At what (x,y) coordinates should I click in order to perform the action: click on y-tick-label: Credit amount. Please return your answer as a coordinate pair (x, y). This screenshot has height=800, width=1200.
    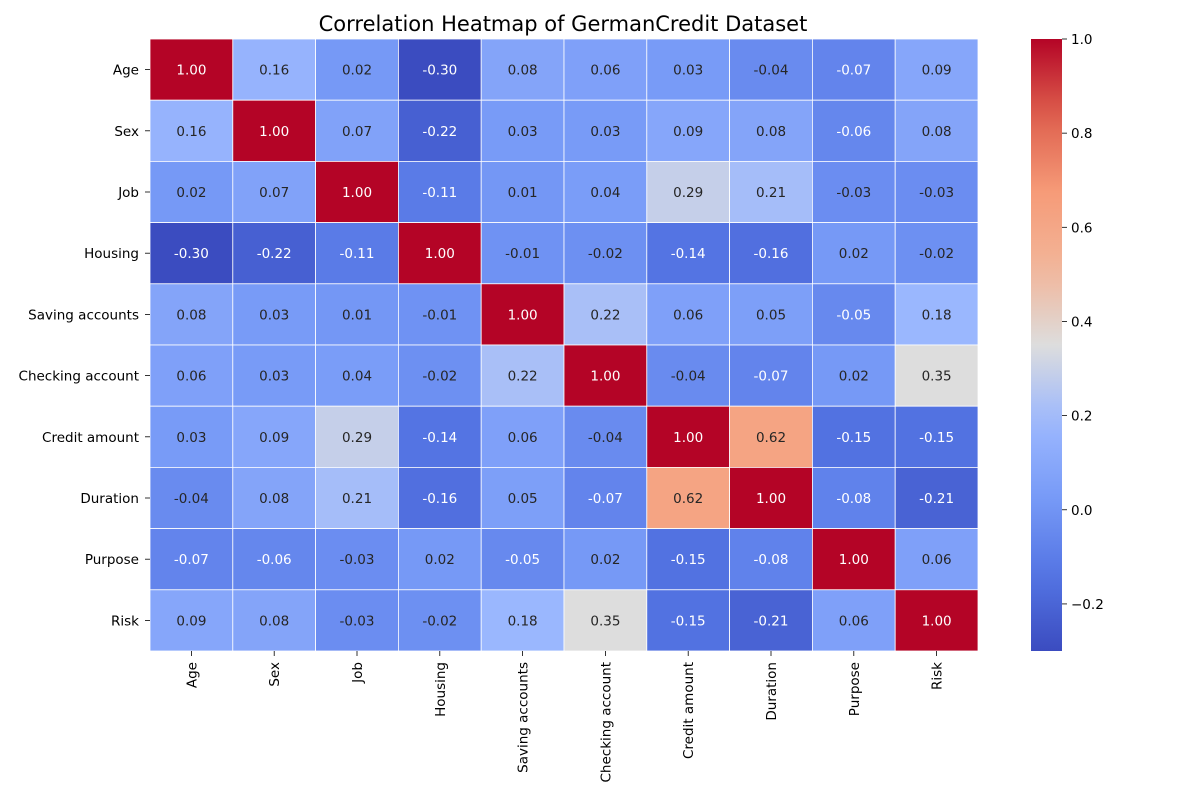
    Looking at the image, I should click on (90, 438).